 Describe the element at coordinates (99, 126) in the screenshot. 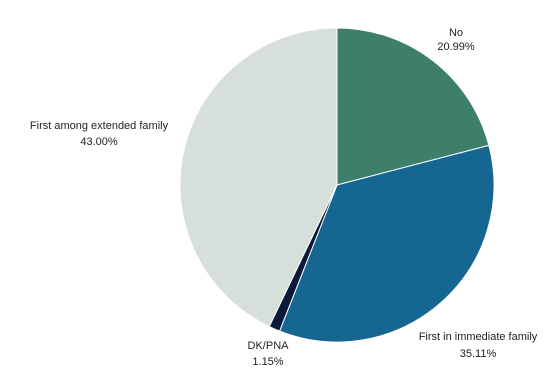

I see `slice-label: First among extended family` at that location.